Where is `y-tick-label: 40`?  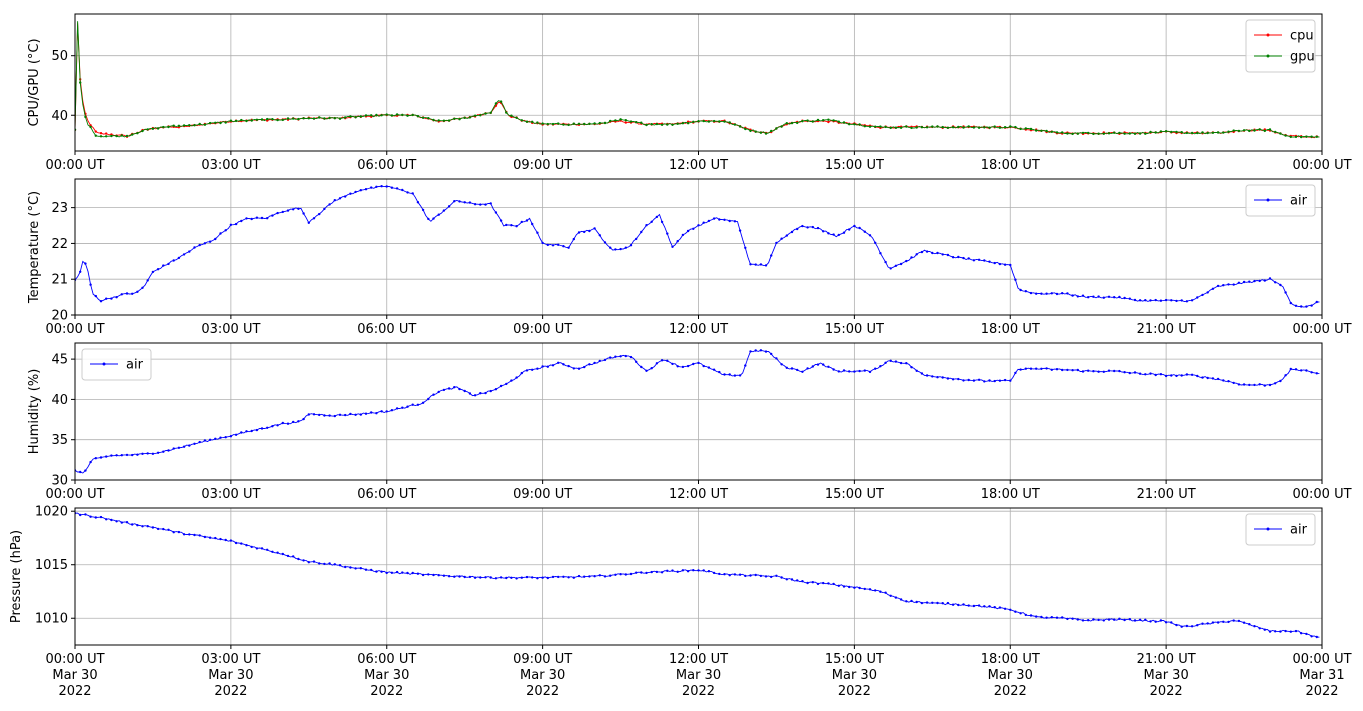 y-tick-label: 40 is located at coordinates (59, 400).